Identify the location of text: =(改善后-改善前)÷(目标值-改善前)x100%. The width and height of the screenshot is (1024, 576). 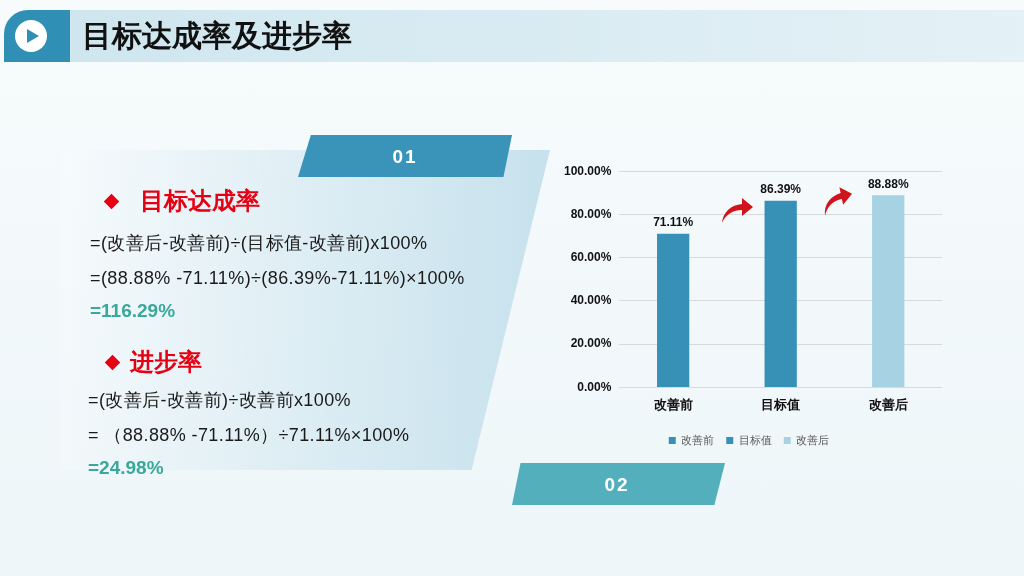
(259, 243).